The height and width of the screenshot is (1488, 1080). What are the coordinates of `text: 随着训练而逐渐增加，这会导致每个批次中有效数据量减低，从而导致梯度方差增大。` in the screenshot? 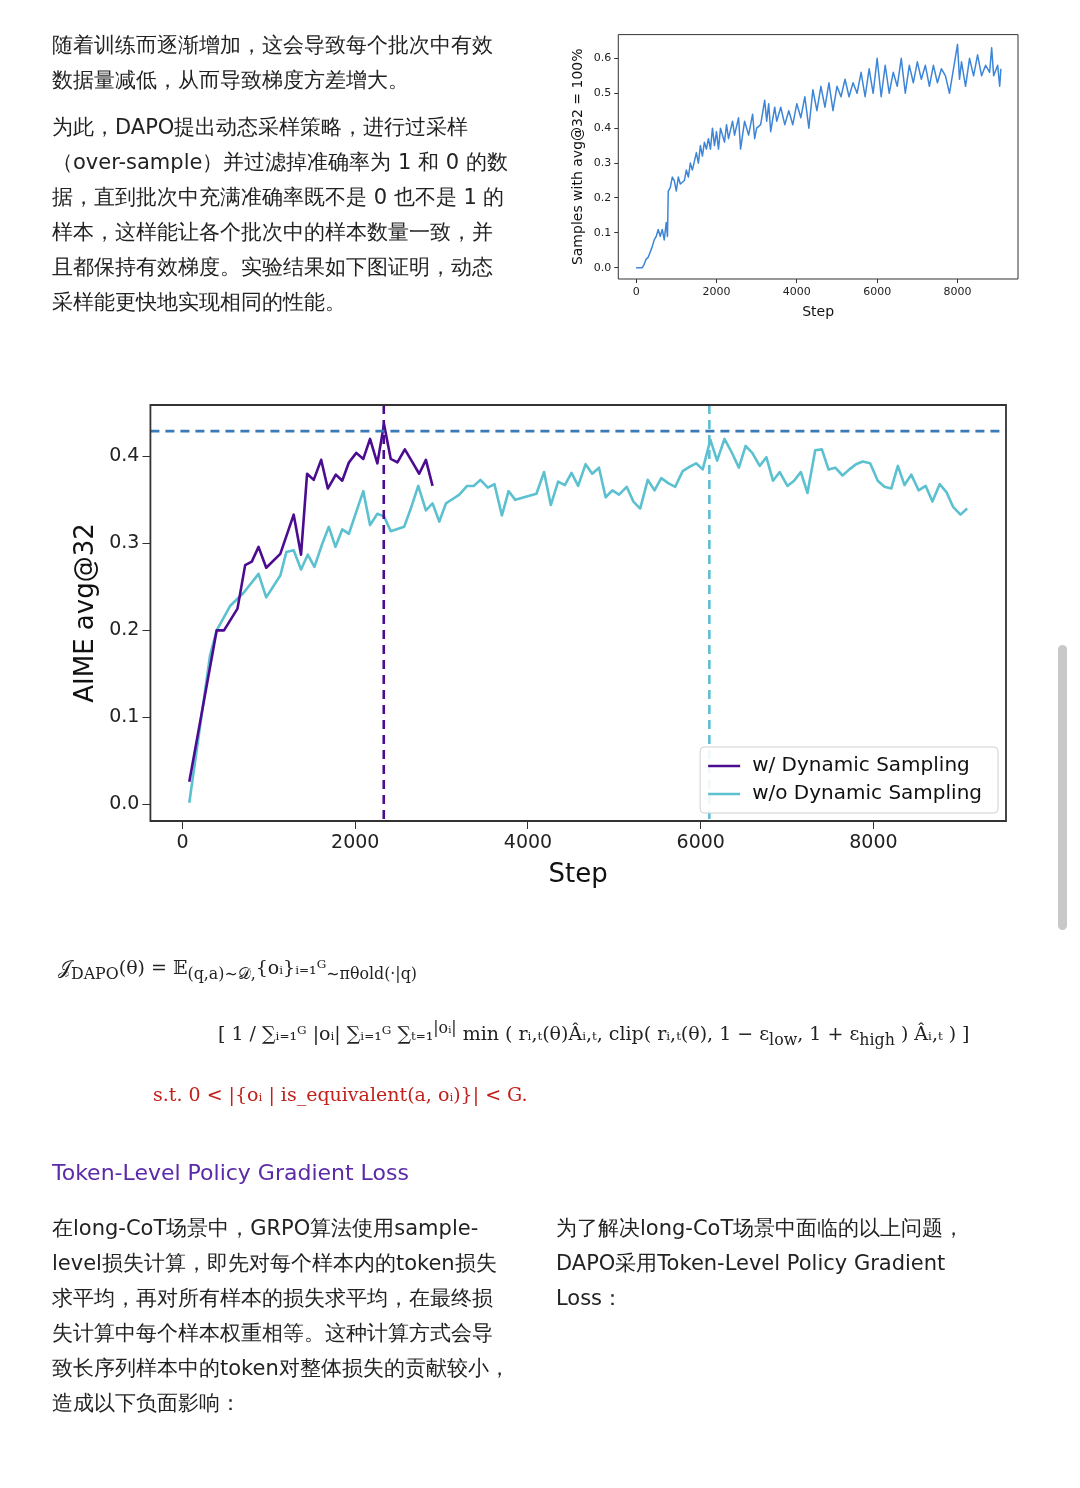 It's located at (273, 63).